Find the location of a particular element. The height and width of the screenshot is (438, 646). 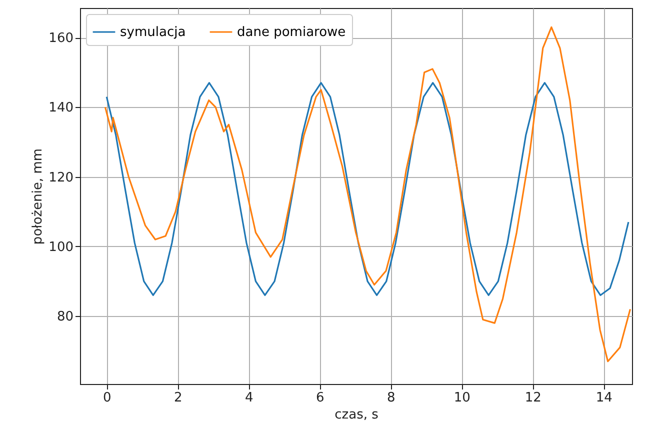

x-tick-label: 6 is located at coordinates (320, 398).